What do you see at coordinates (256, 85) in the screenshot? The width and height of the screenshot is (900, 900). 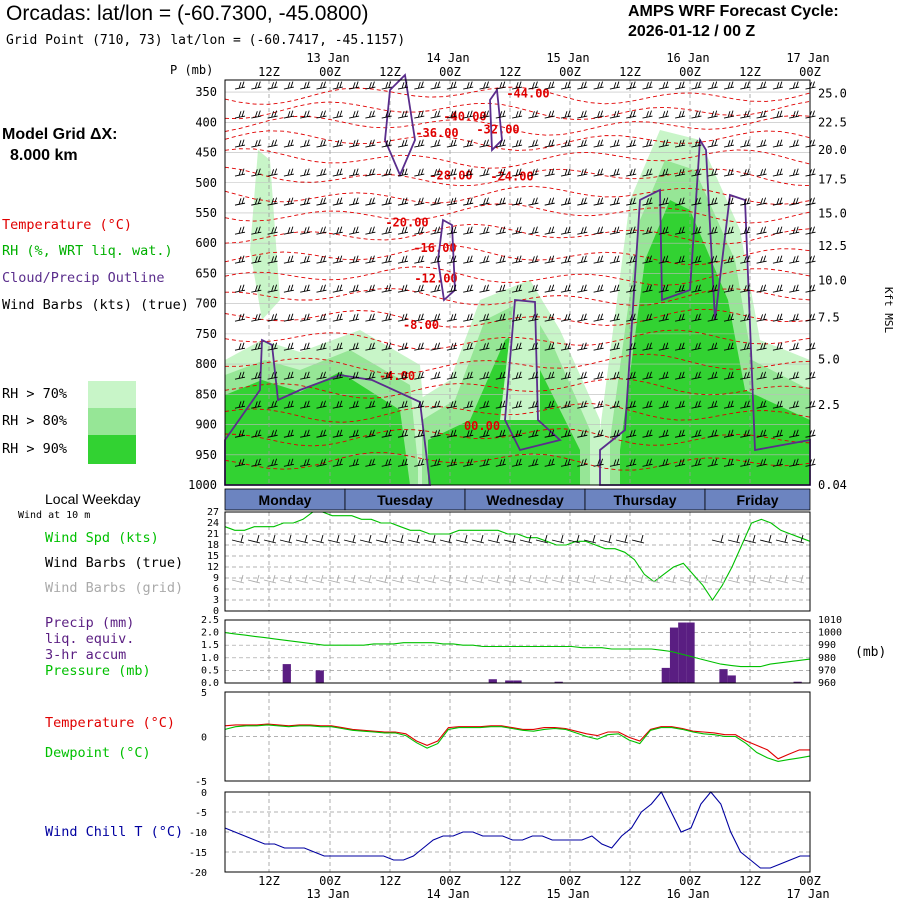 I see `wind-barb-r0-c1` at bounding box center [256, 85].